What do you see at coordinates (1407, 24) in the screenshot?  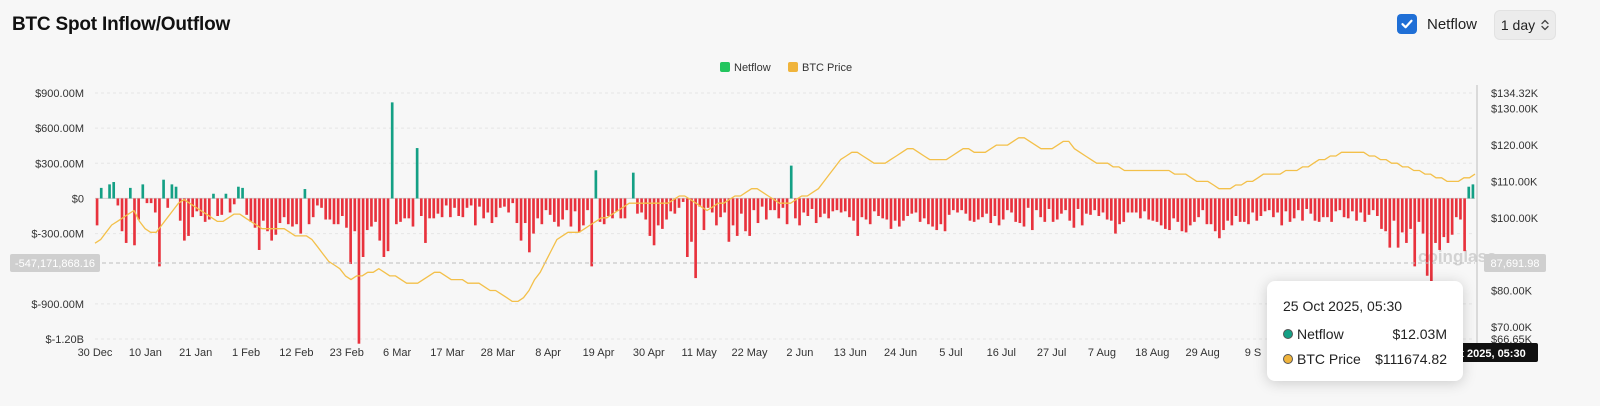 I see `netflow-checkbox` at bounding box center [1407, 24].